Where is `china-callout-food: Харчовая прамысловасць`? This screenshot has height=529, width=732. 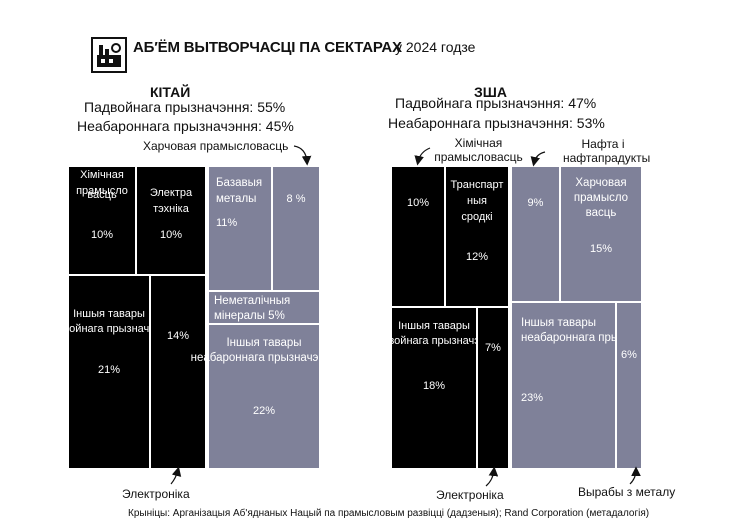
china-callout-food: Харчовая прамысловасць is located at coordinates (216, 146).